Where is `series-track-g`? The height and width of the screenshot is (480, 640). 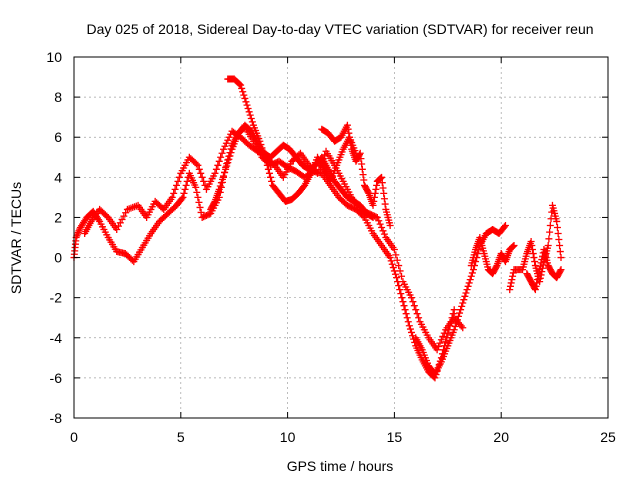
series-track-g is located at coordinates (492, 256).